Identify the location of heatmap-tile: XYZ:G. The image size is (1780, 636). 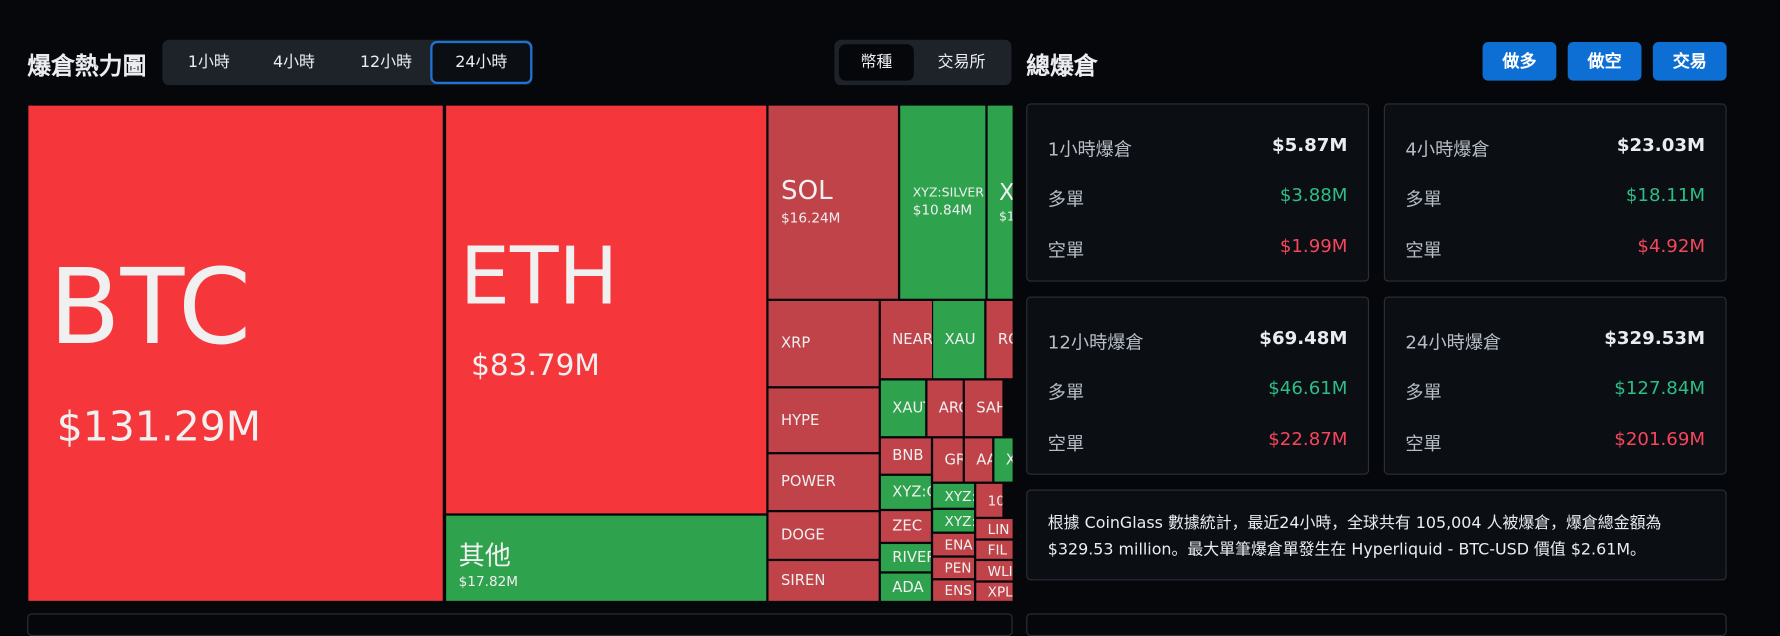
(905, 492).